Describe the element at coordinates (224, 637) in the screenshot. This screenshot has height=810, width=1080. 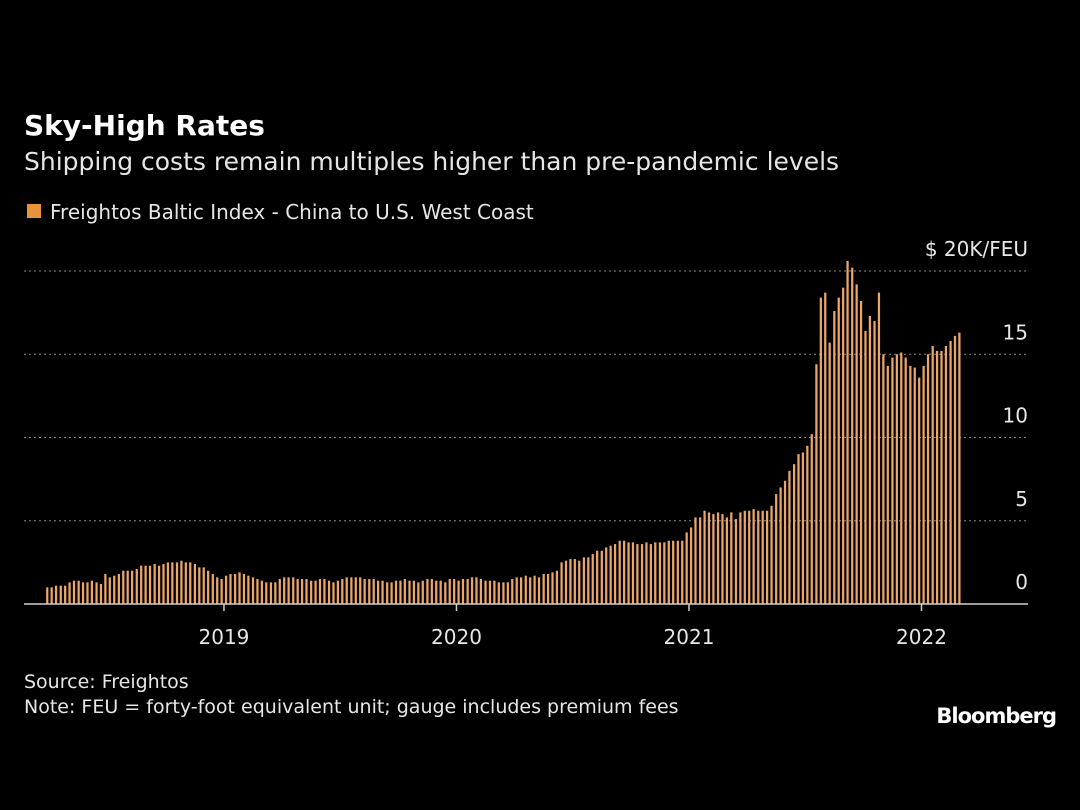
I see `x-tick-label: 2019` at that location.